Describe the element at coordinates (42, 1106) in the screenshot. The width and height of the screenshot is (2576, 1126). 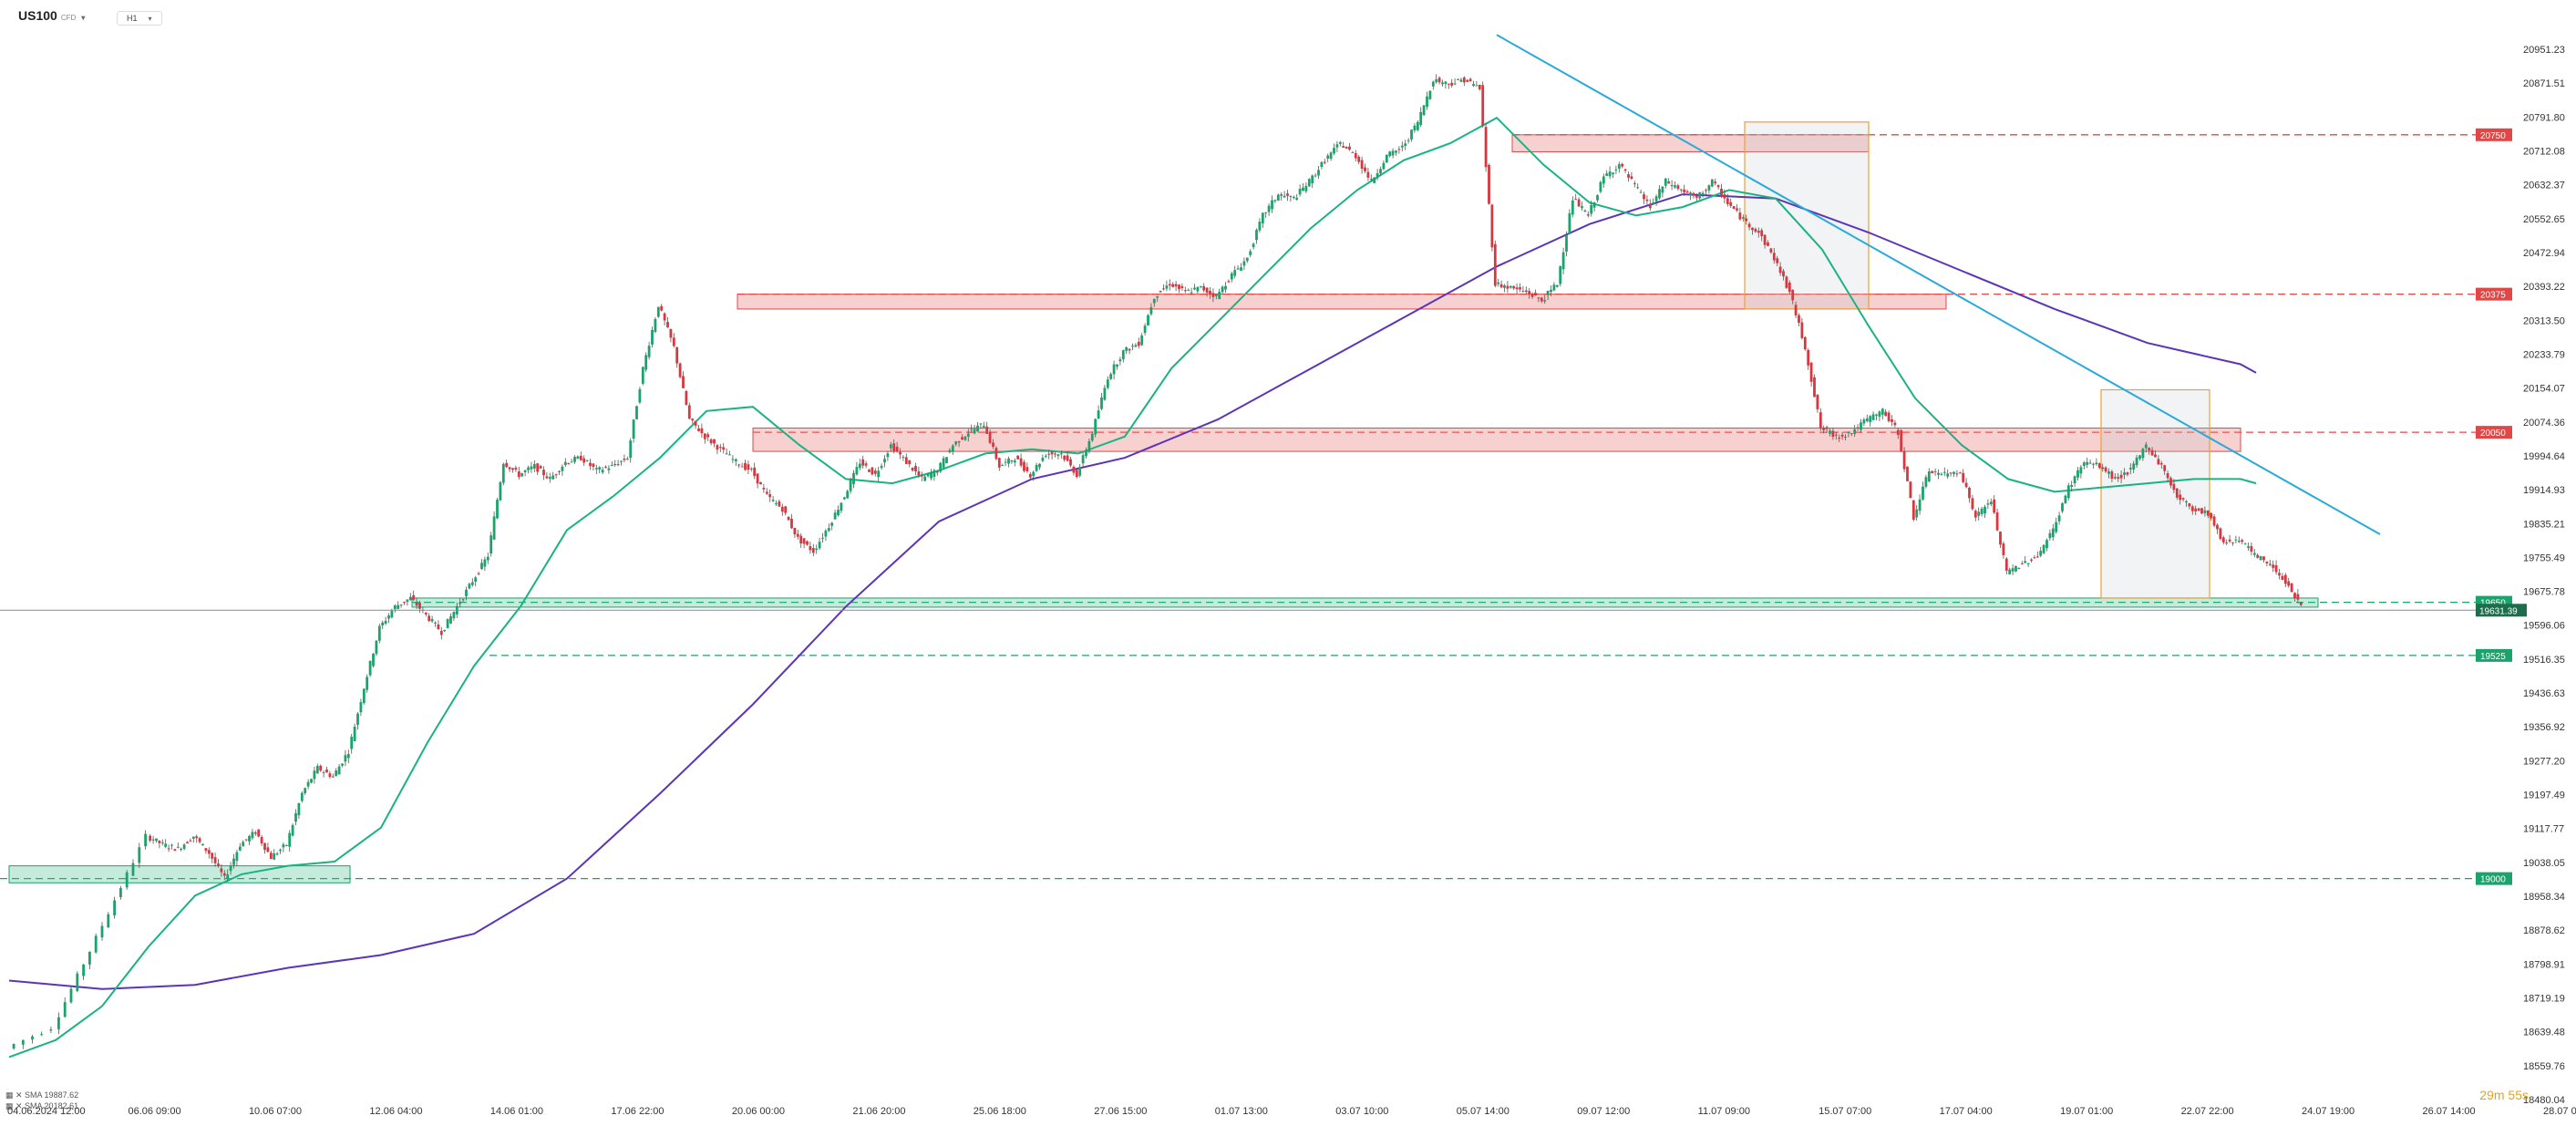
I see `legend-sma-slow: ▦ ✕ SMA 20182.61` at that location.